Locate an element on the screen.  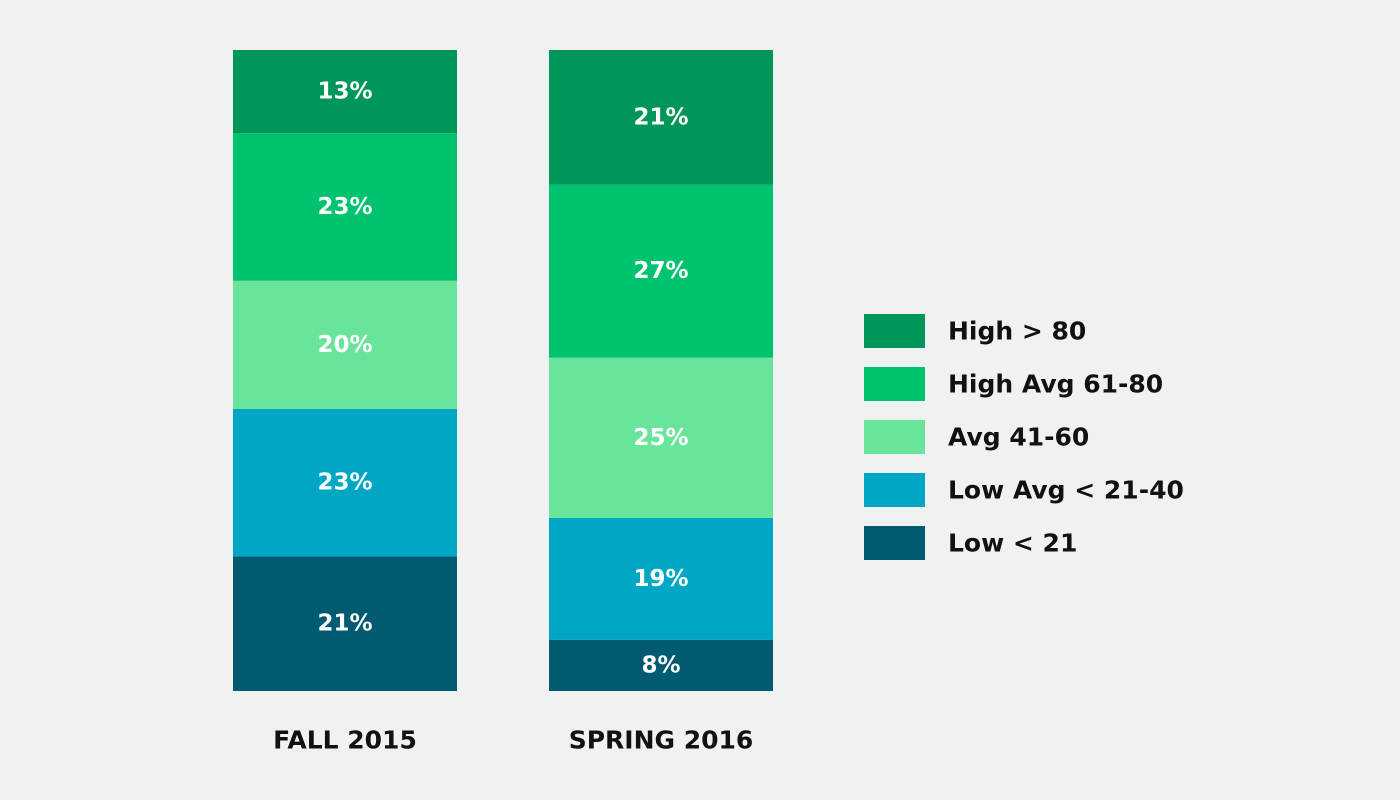
category-labels-group: FALL 2015 SPRING 2016 is located at coordinates (513, 740).